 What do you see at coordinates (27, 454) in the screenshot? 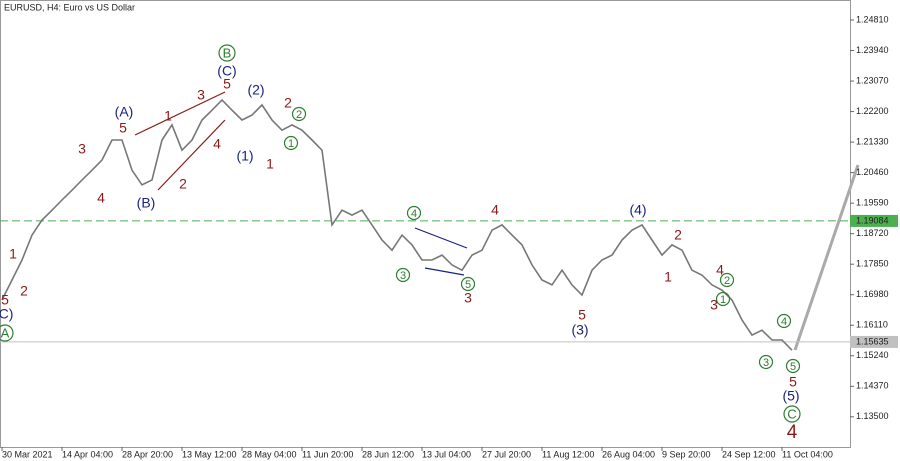
I see `x-tick-label: 30 Mar 2021` at bounding box center [27, 454].